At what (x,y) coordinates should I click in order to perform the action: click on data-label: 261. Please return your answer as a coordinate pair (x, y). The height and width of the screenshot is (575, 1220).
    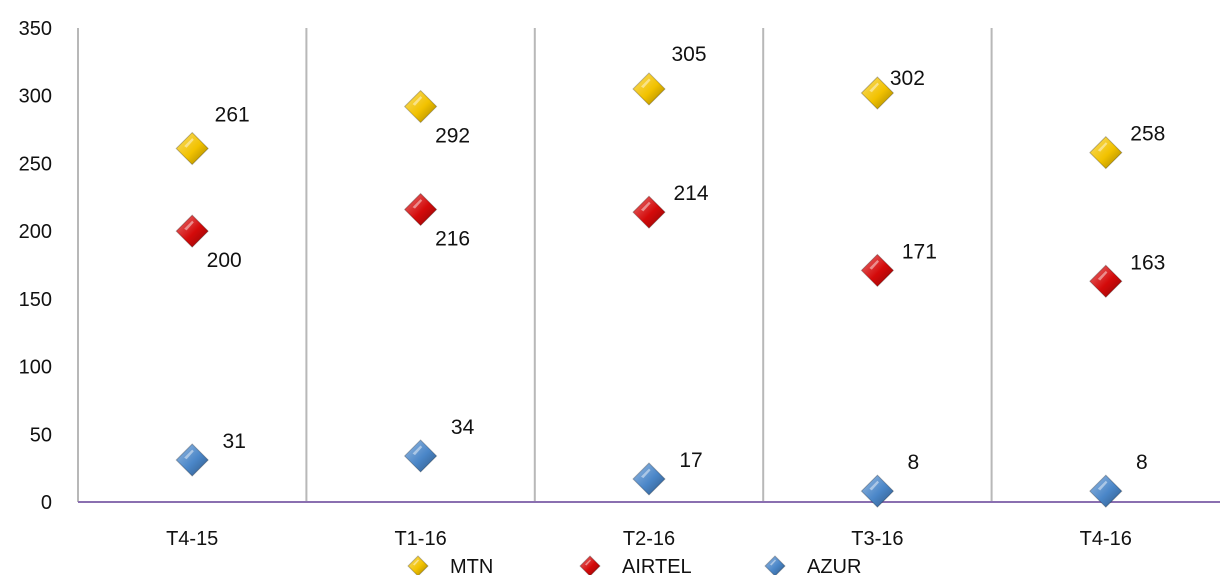
    Looking at the image, I should click on (232, 115).